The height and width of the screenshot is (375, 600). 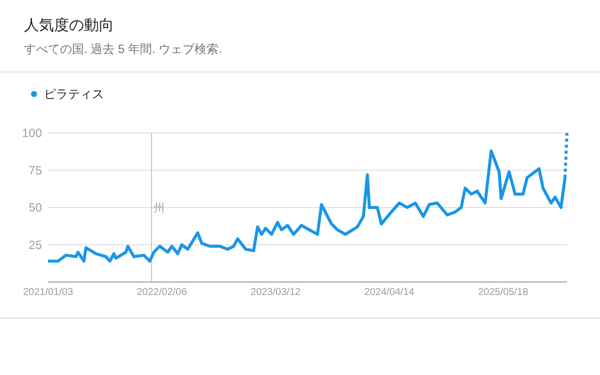 I want to click on title: 人気度の動向, so click(x=69, y=25).